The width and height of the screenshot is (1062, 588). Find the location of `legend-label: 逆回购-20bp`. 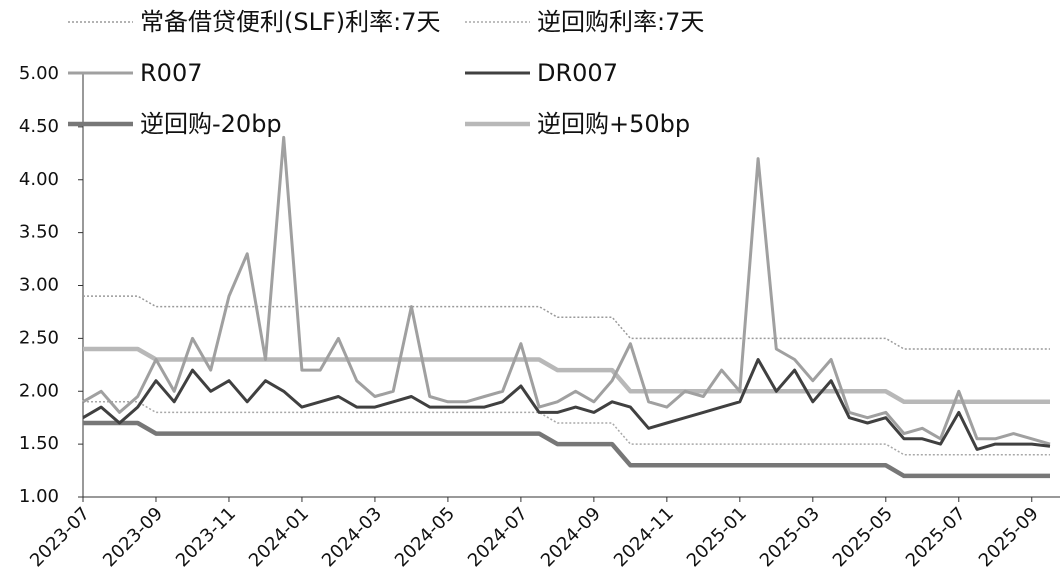

legend-label: 逆回购-20bp is located at coordinates (211, 124).